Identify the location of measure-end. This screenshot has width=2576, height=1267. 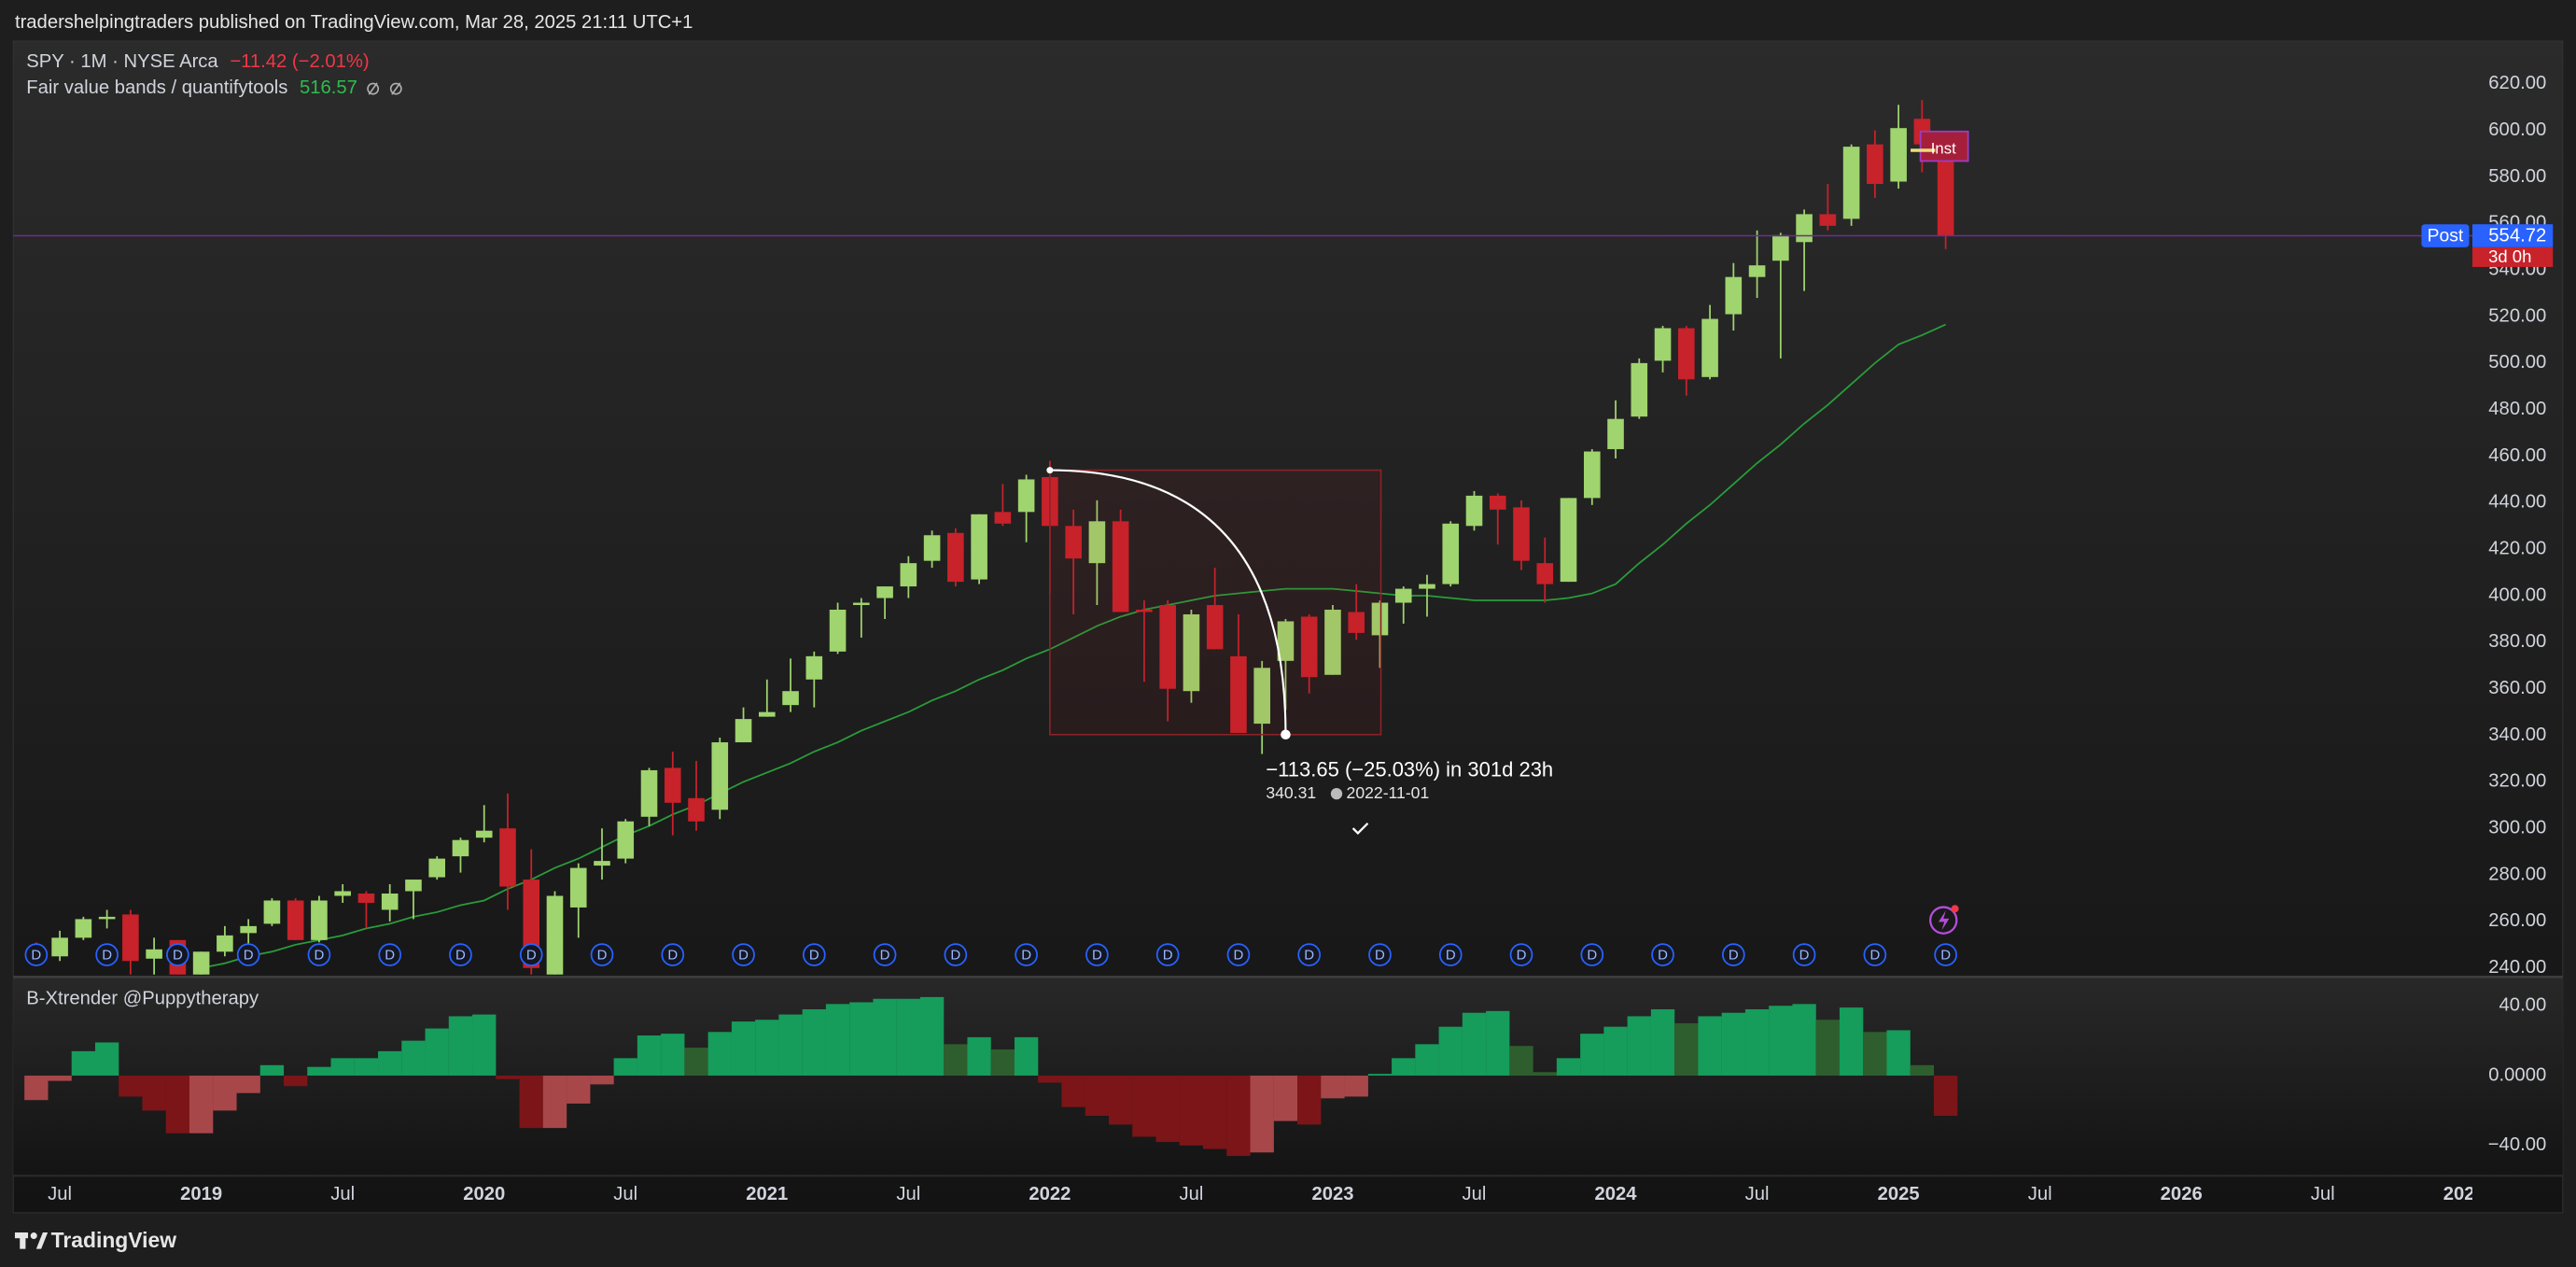
(1286, 734).